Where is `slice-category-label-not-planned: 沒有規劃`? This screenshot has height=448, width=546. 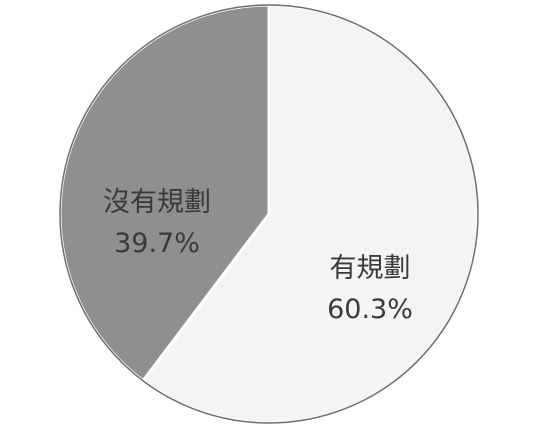 slice-category-label-not-planned: 沒有規劃 is located at coordinates (157, 202).